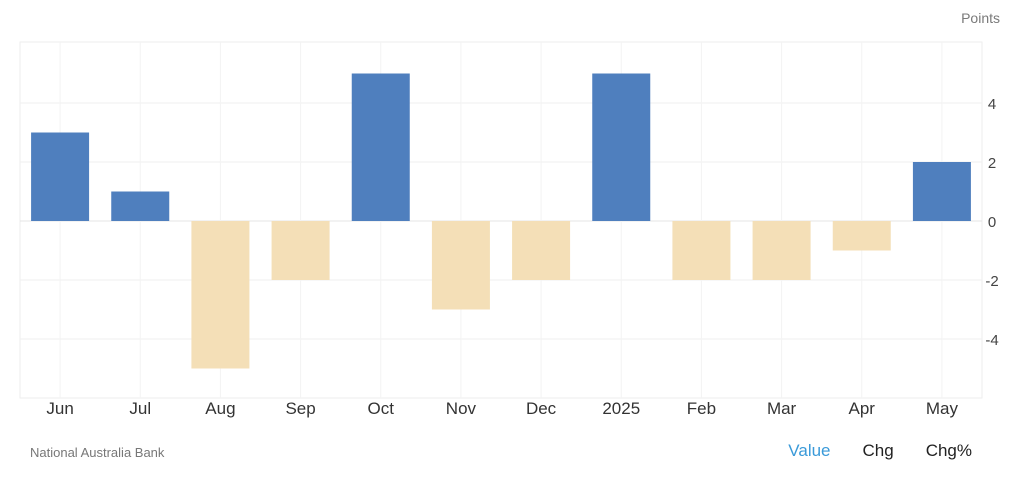 The width and height of the screenshot is (1024, 482). Describe the element at coordinates (861, 236) in the screenshot. I see `bar-apr` at that location.